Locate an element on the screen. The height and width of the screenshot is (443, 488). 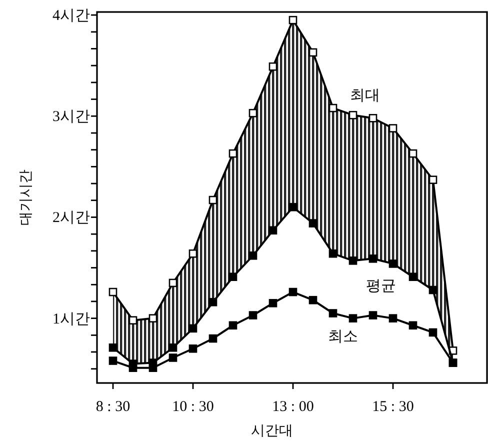
y-tick-label: 3시간 is located at coordinates (71, 117).